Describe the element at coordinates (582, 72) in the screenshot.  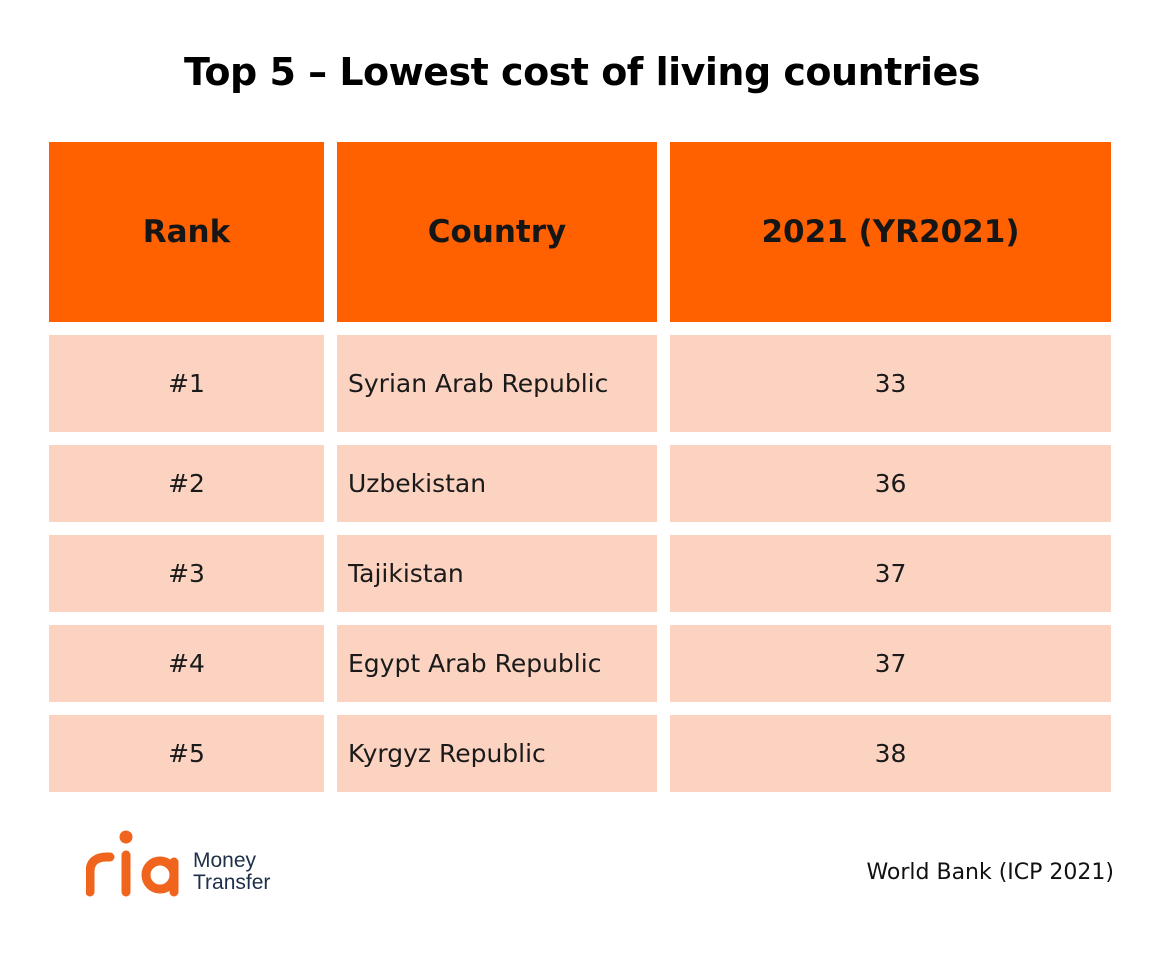
I see `chart-title: Top 5 – Lowest cost of living countries` at that location.